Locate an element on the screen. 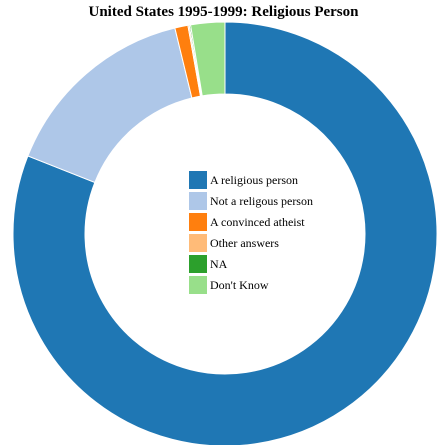 This screenshot has width=447, height=445. legend-item-not-a-religous-person: Not a religous person is located at coordinates (251, 201).